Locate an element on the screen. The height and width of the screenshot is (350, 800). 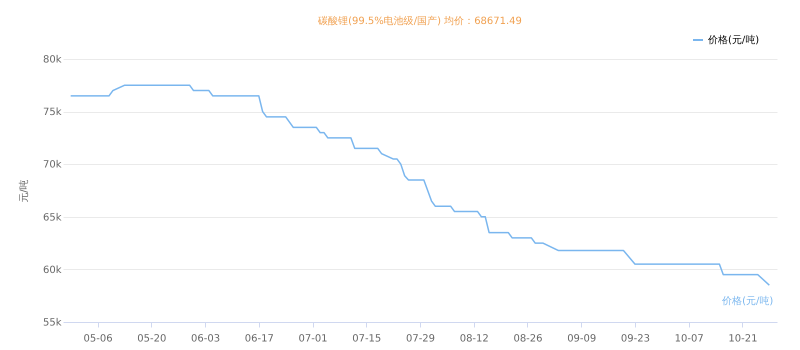
text: 价格(元/吨) is located at coordinates (748, 302).